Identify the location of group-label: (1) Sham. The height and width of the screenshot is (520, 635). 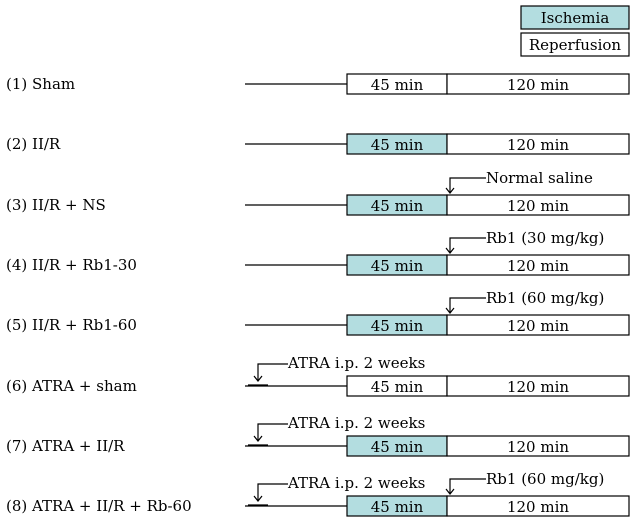
(40, 84).